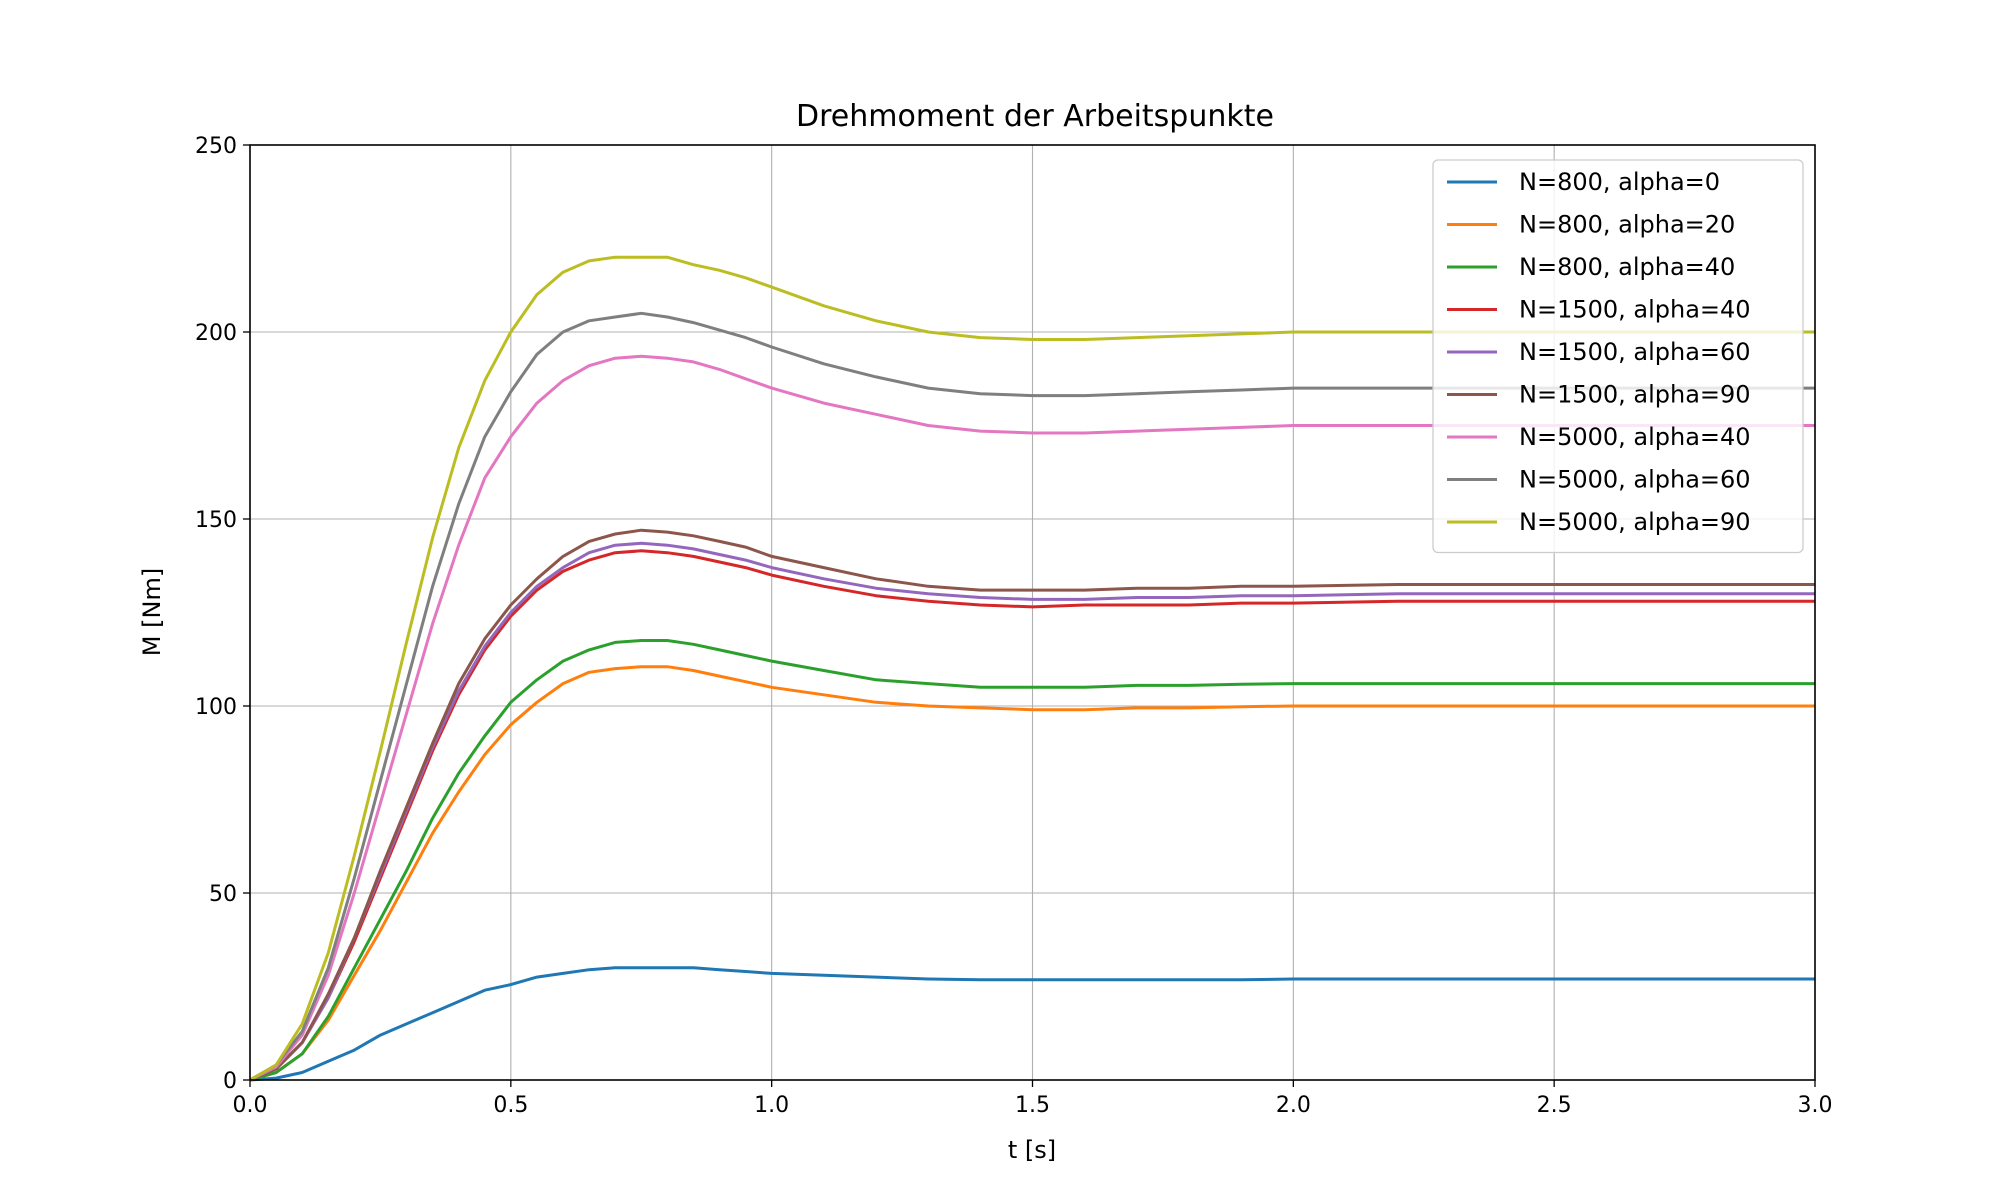 This screenshot has width=2000, height=1200. I want to click on legend-label: N=1500, alpha=40, so click(1635, 310).